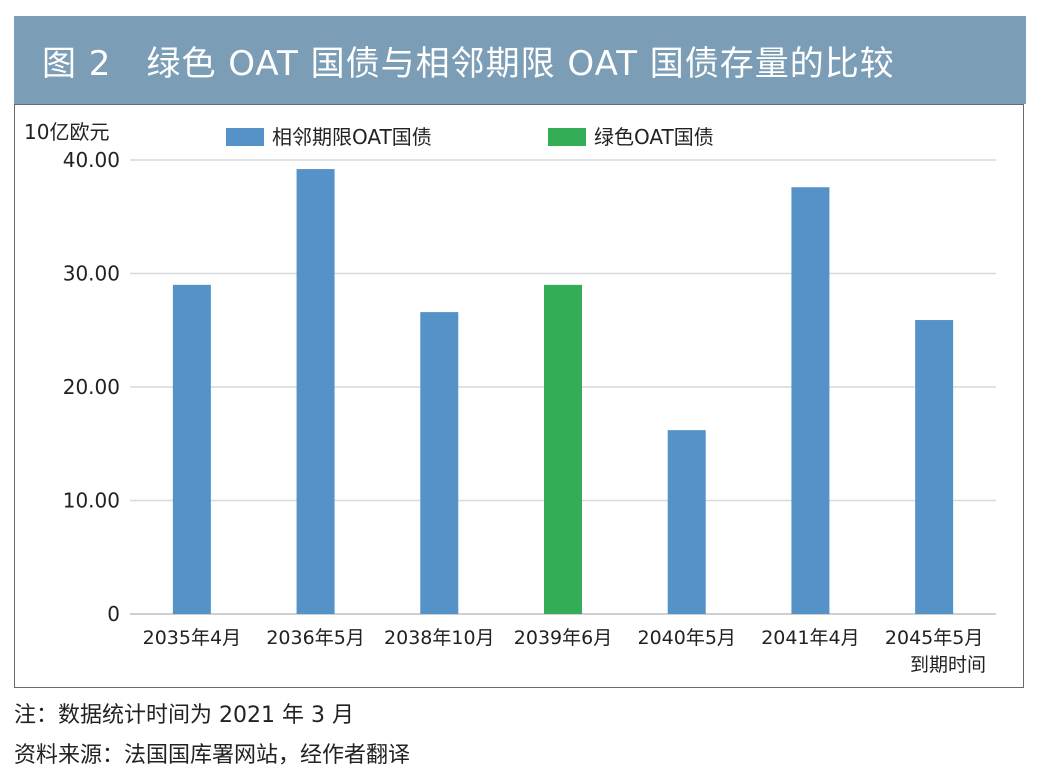 This screenshot has height=783, width=1042. What do you see at coordinates (91, 387) in the screenshot?
I see `y-tick-label: 20.00` at bounding box center [91, 387].